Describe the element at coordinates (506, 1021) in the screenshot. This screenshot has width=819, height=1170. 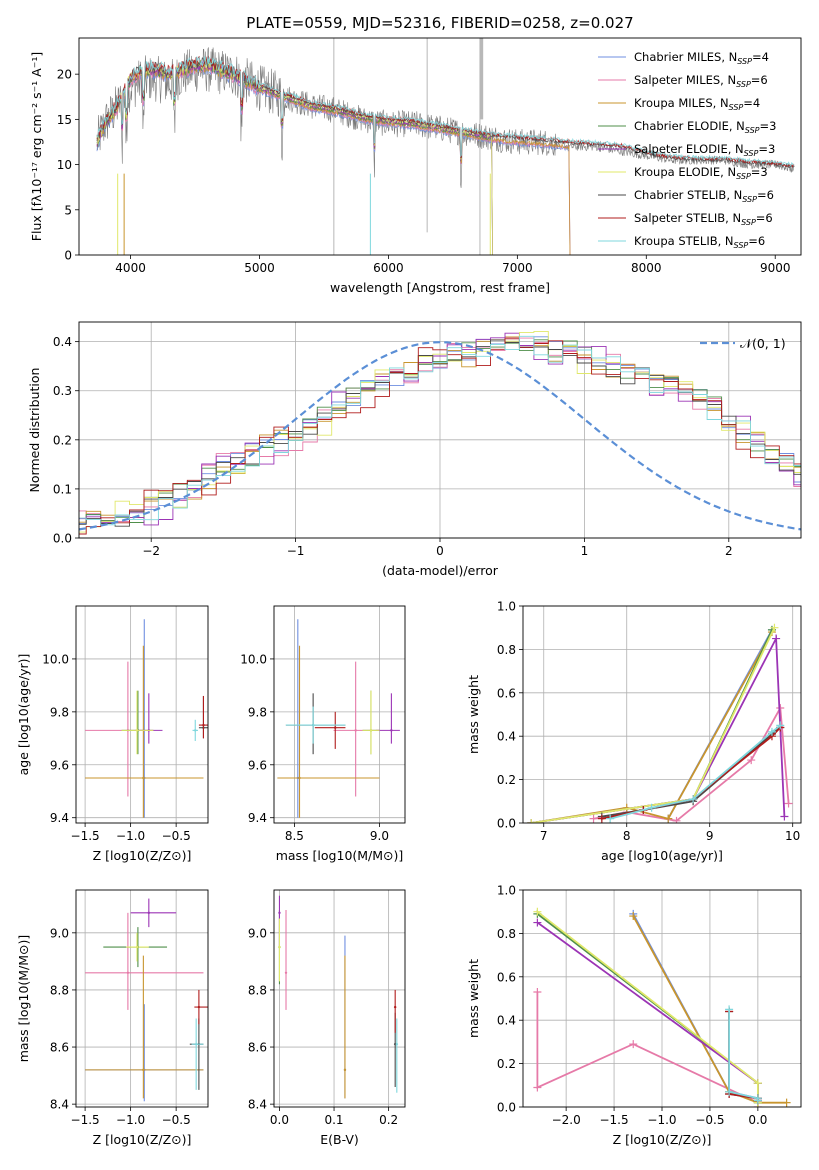
I see `weight-vs-Z-ytick-label: 0.4` at that location.